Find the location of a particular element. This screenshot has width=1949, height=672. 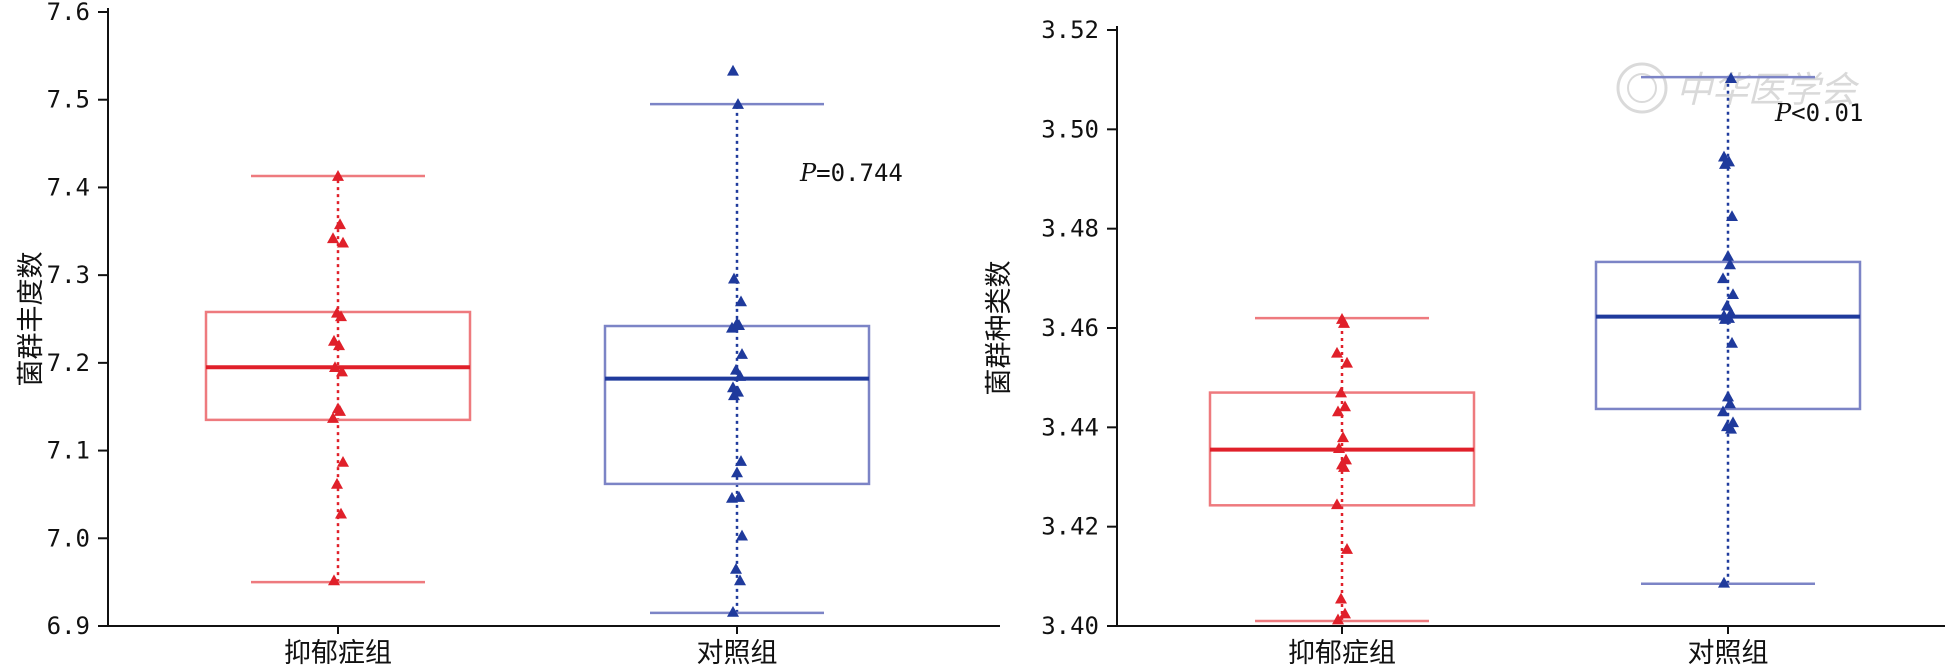

y-tick-label: 3.48 is located at coordinates (1070, 229).